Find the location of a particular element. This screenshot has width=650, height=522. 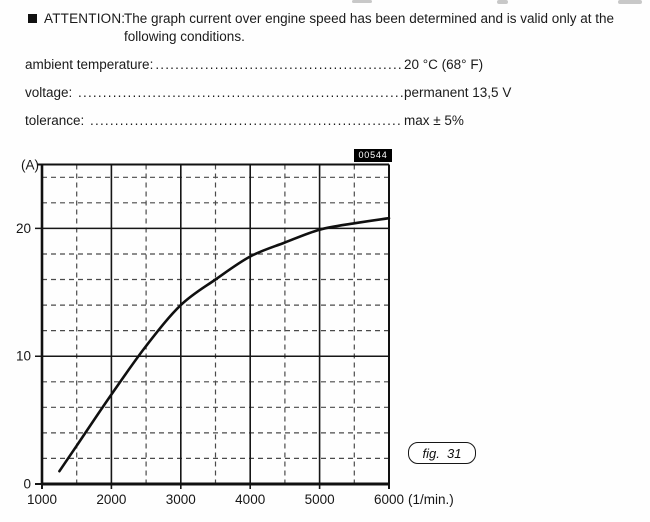

image-number-badge: 00544 is located at coordinates (373, 155).